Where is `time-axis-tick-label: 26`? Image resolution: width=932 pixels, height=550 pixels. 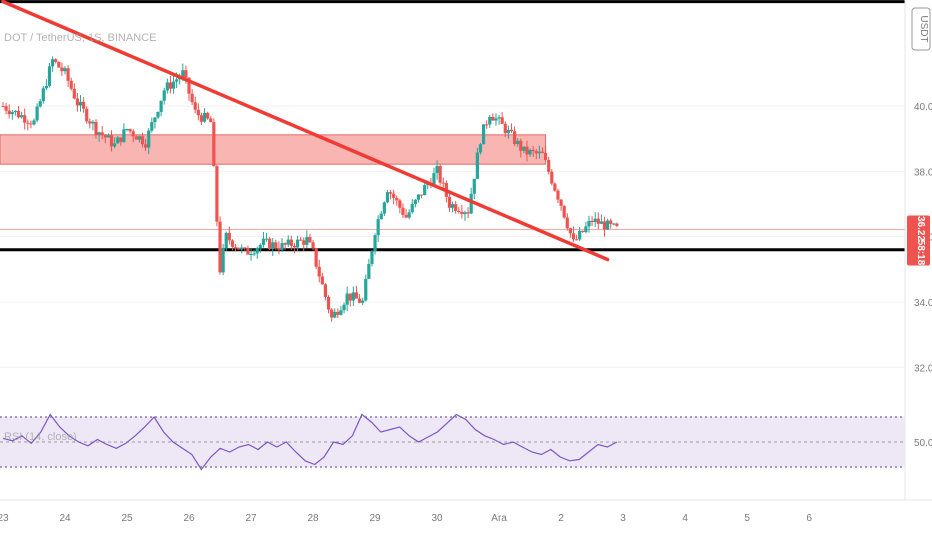 time-axis-tick-label: 26 is located at coordinates (189, 518).